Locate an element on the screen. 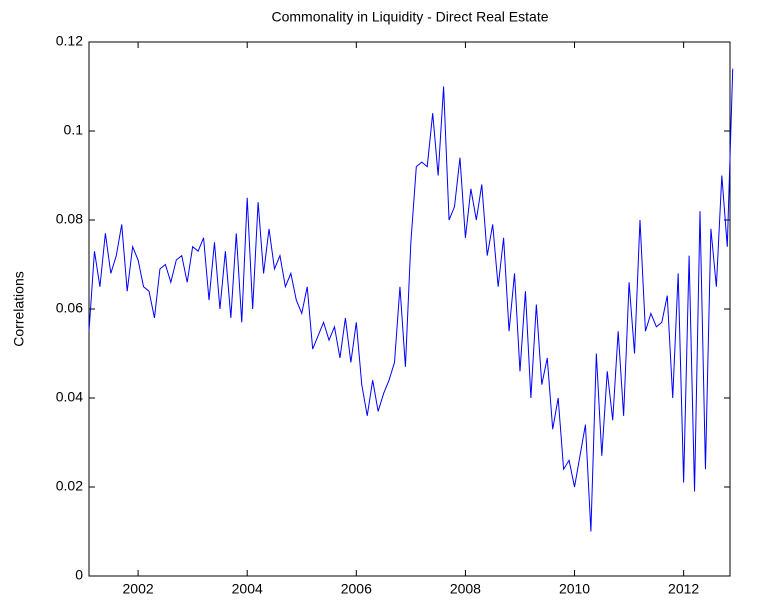 This screenshot has width=757, height=603. y-axis-label: Correlations is located at coordinates (19, 308).